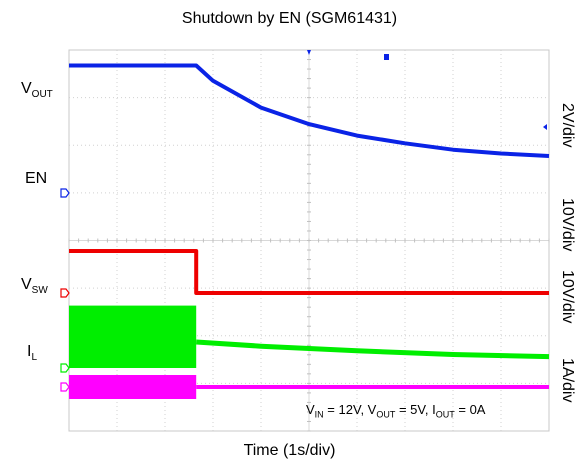 The height and width of the screenshot is (471, 579). What do you see at coordinates (567, 225) in the screenshot?
I see `scale-en: 10V/div` at bounding box center [567, 225].